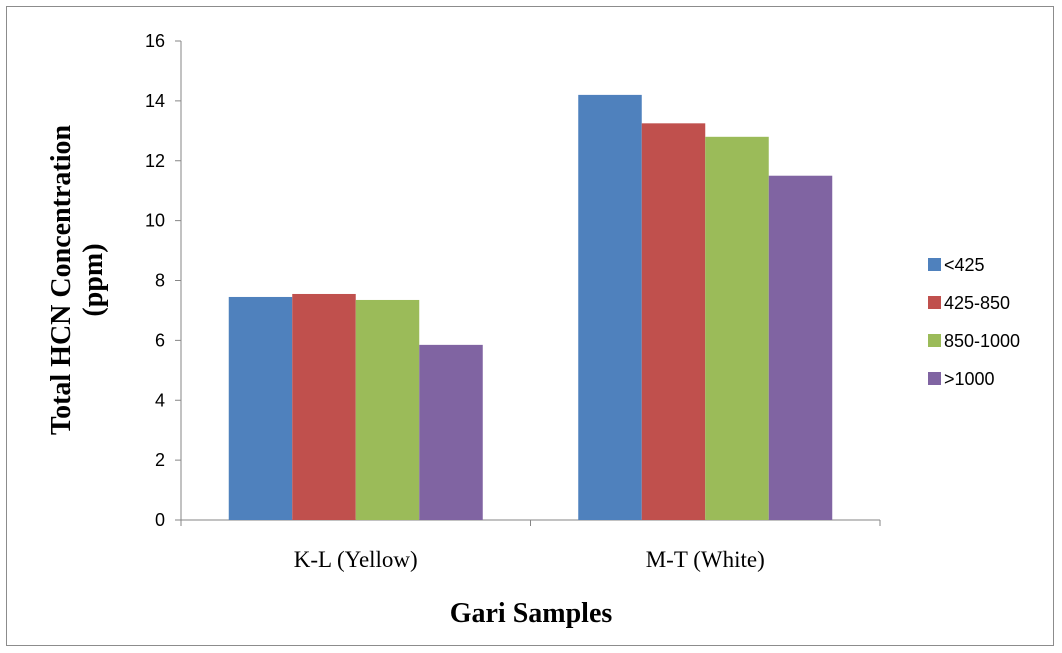  What do you see at coordinates (160, 281) in the screenshot?
I see `y-tick-label: 8` at bounding box center [160, 281].